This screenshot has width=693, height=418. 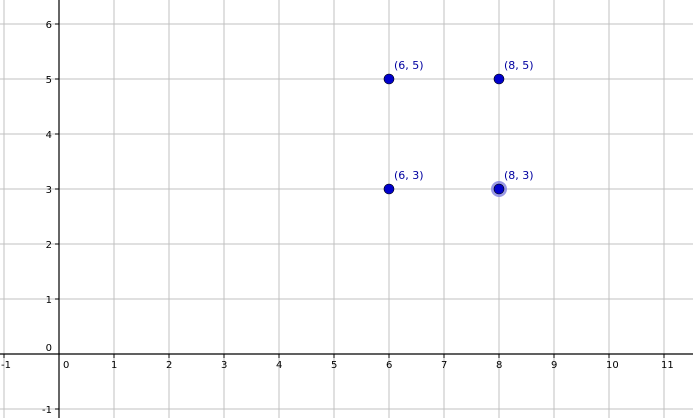 I want to click on y-tick-label: -1, so click(x=47, y=410).